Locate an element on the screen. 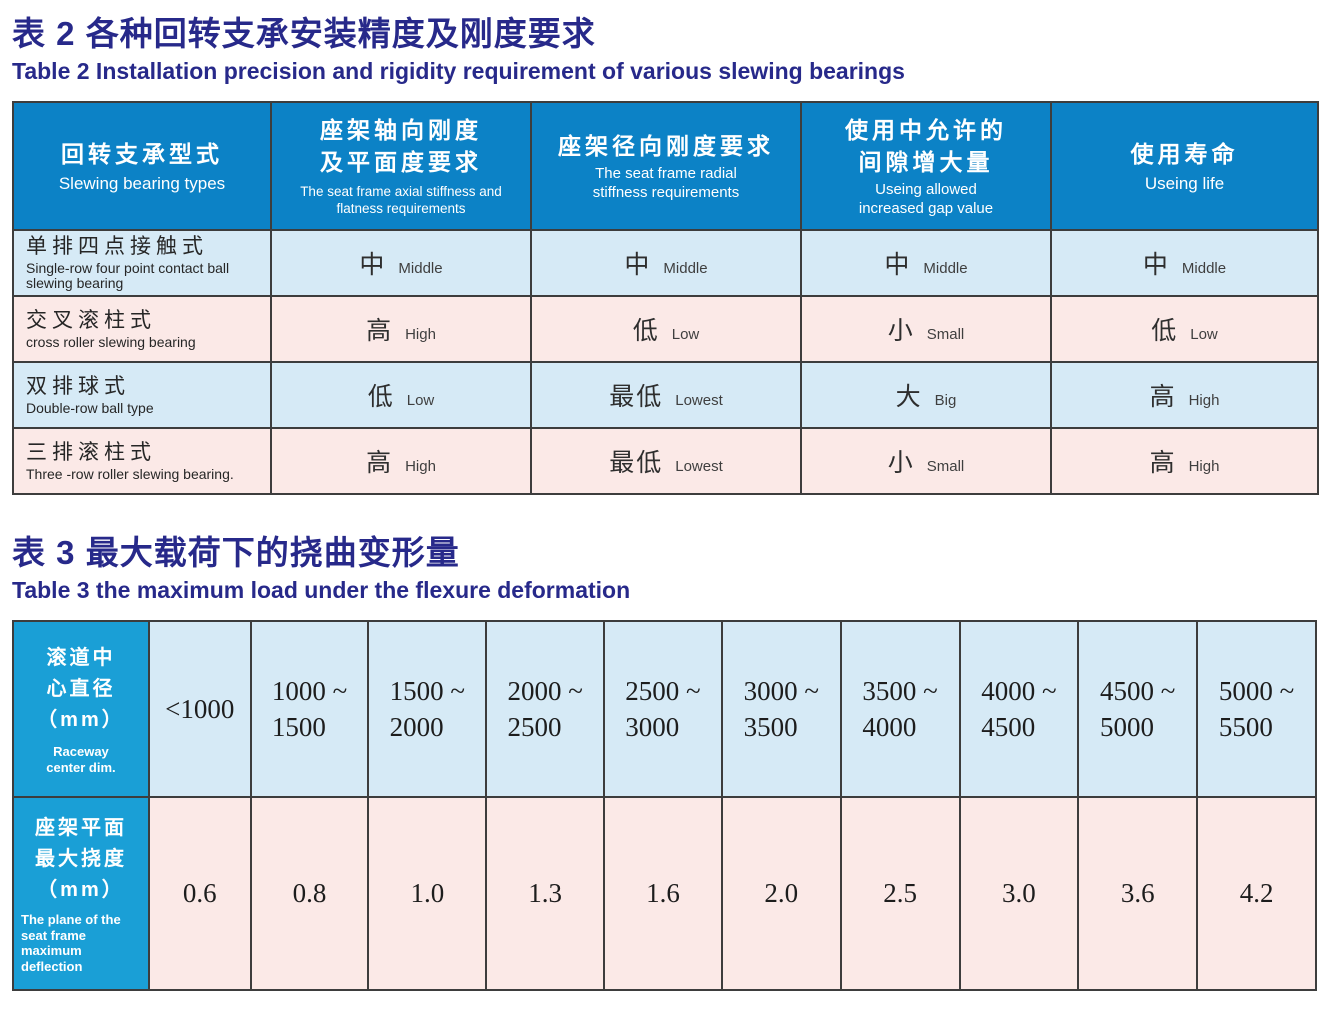 This screenshot has height=1024, width=1329. value-en: Big is located at coordinates (945, 401).